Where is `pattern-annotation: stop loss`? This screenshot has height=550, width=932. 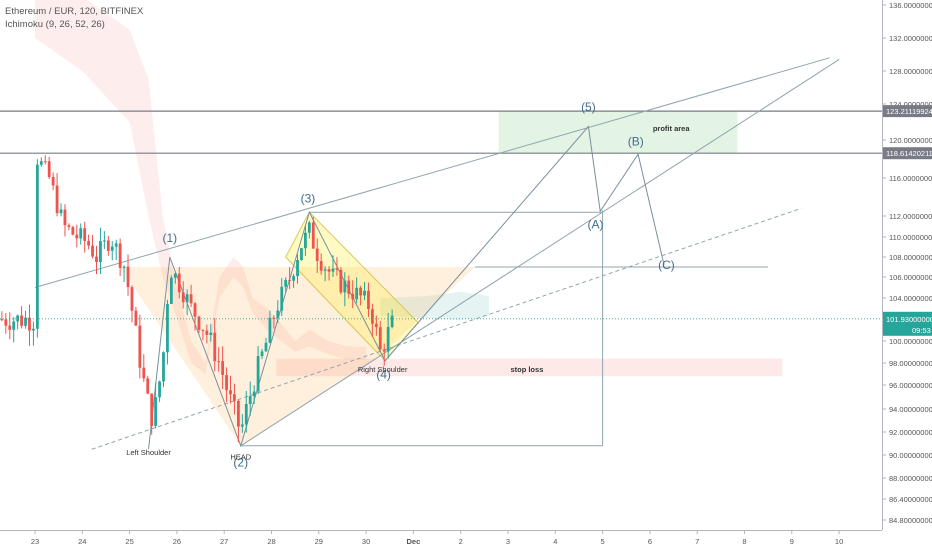
pattern-annotation: stop loss is located at coordinates (526, 369).